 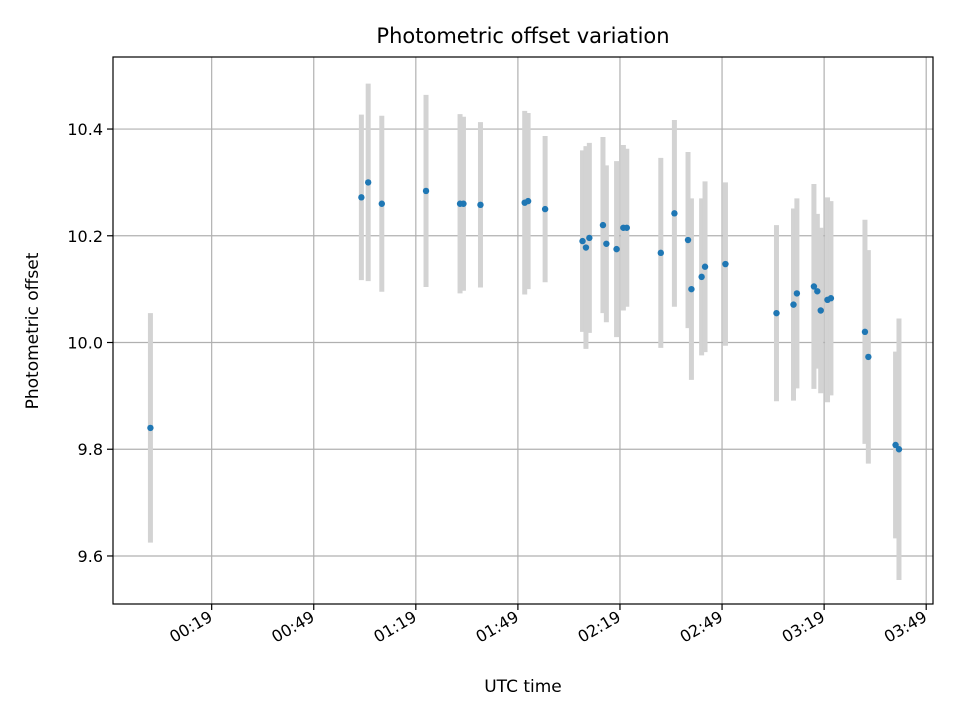 I want to click on y-tick-label: 9.6, so click(x=90, y=556).